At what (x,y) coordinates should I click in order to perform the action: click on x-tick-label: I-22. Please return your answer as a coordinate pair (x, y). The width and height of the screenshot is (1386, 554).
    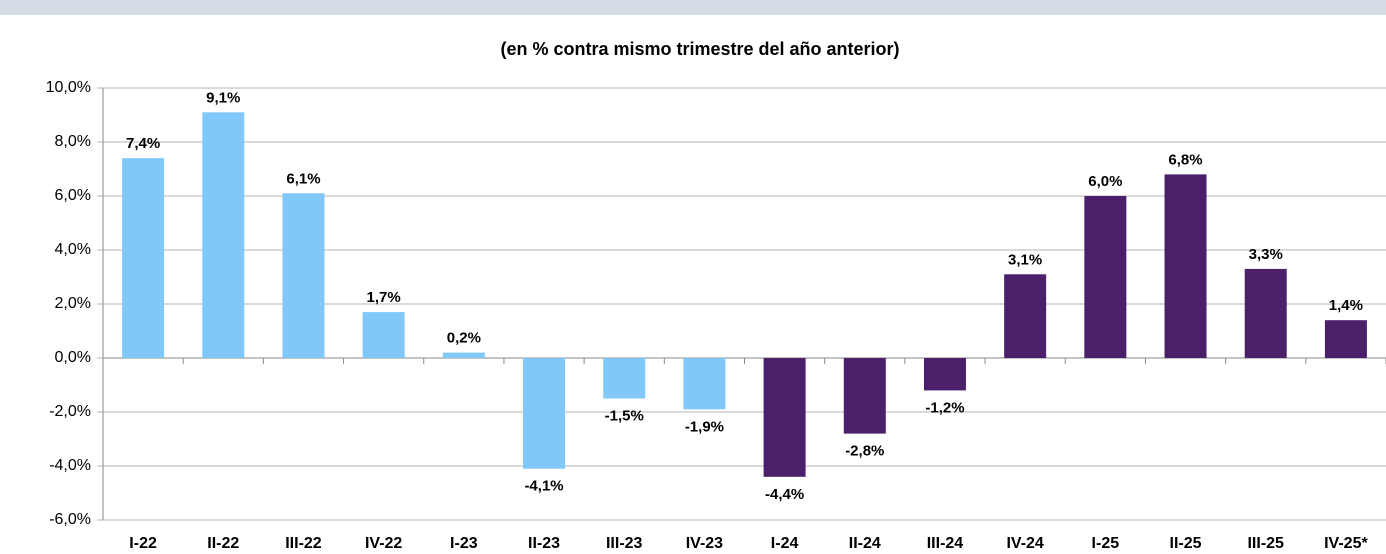
    Looking at the image, I should click on (143, 543).